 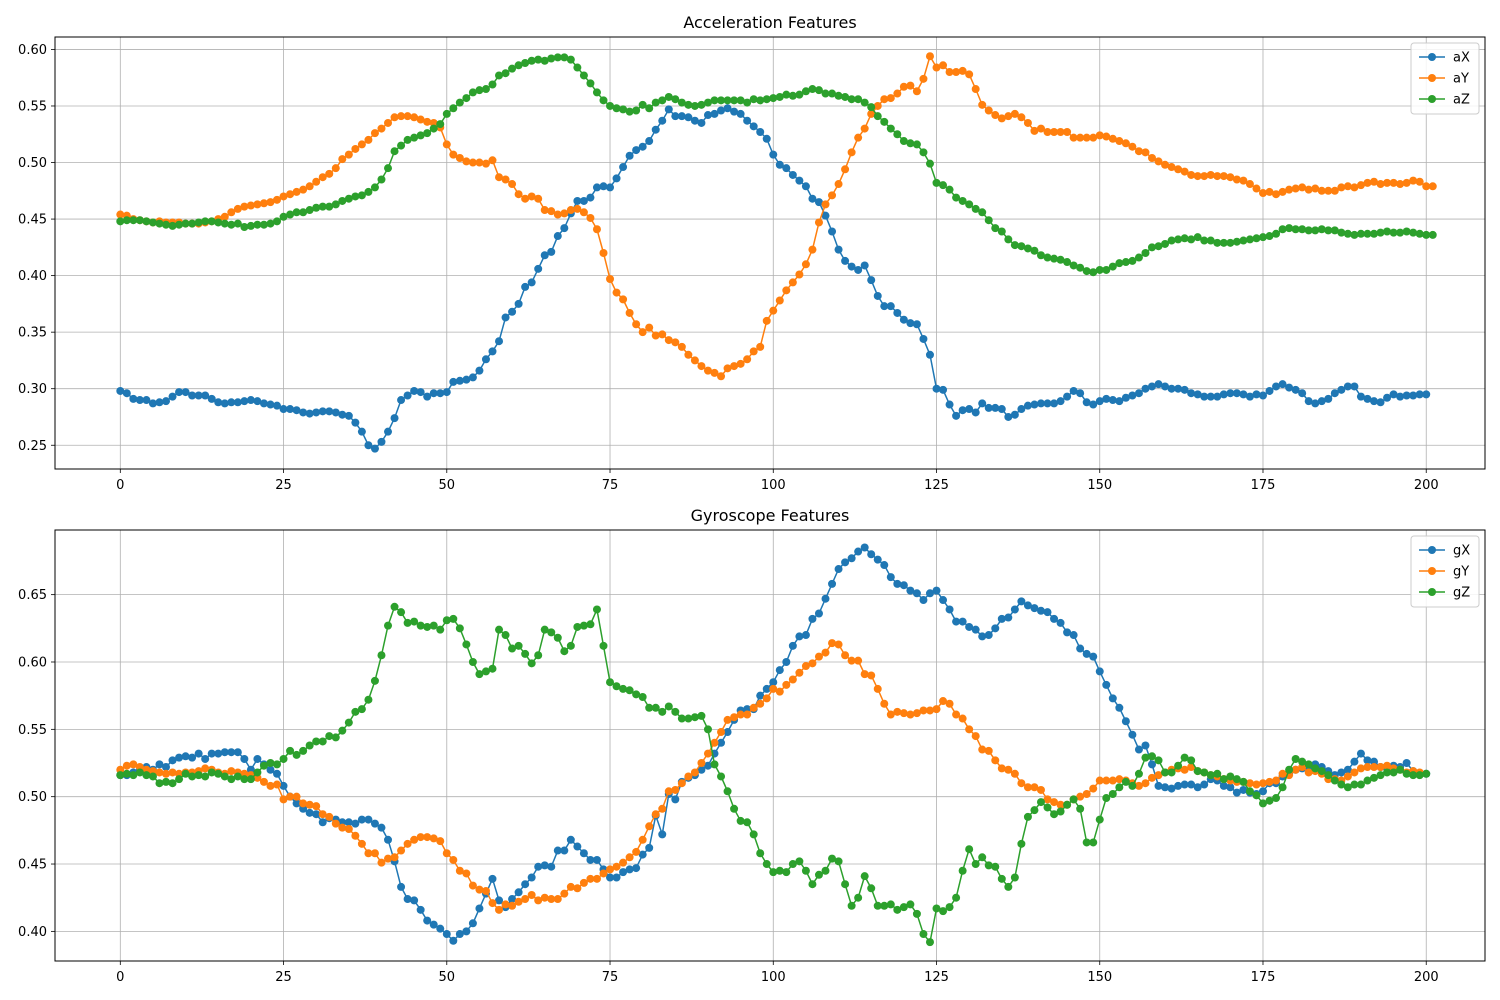 What do you see at coordinates (1444, 58) in the screenshot?
I see `legend-item: aX` at bounding box center [1444, 58].